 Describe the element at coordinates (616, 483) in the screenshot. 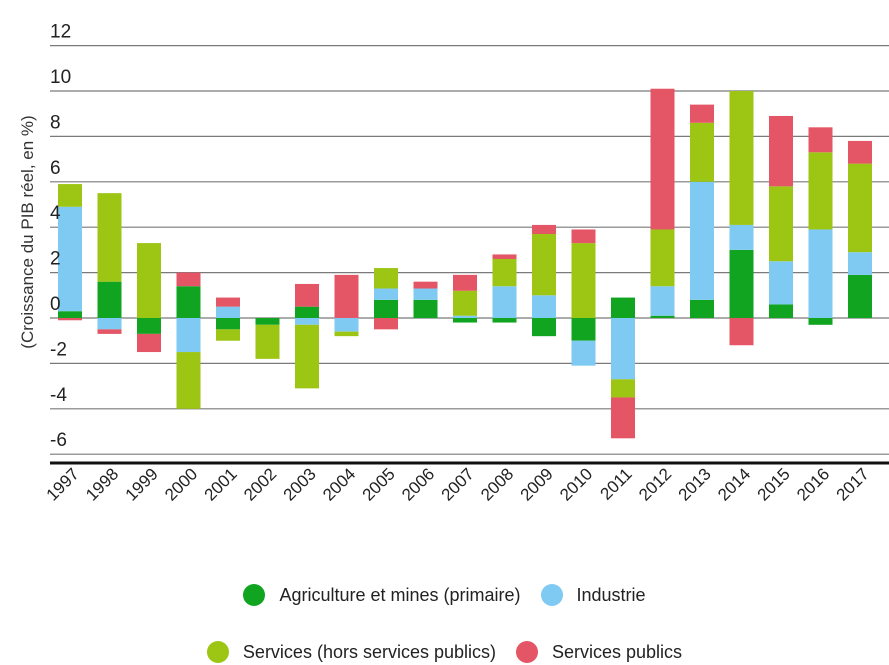

I see `x-tick-label: 2011` at that location.